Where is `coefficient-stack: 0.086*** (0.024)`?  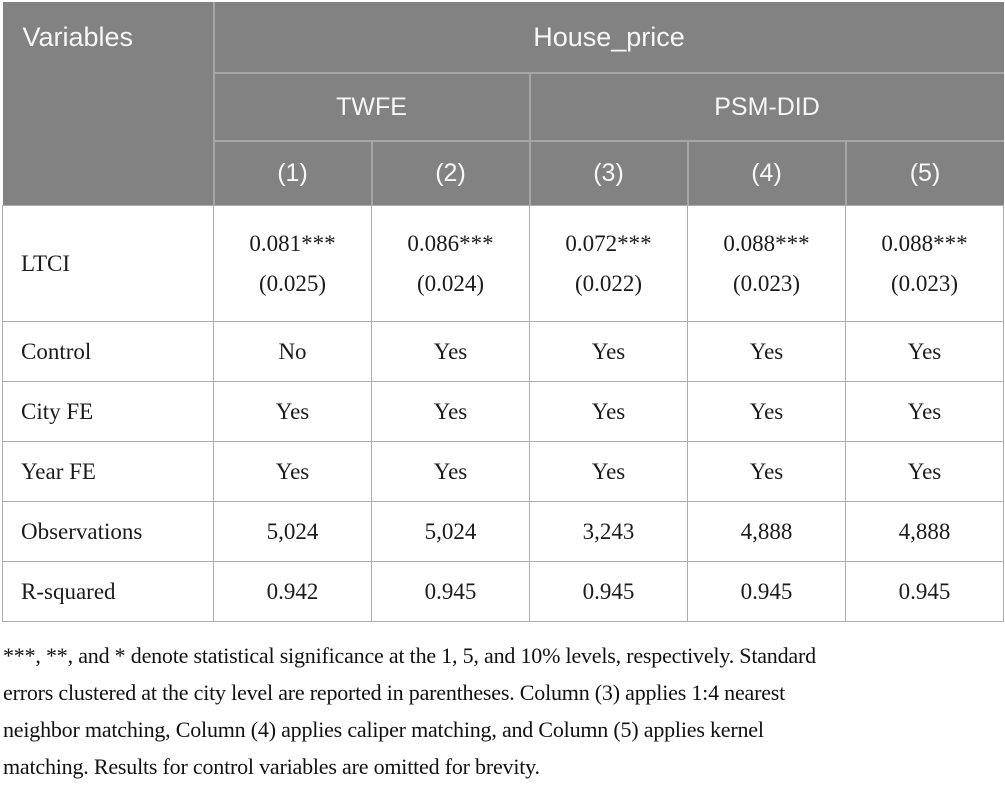
coefficient-stack: 0.086*** (0.024) is located at coordinates (450, 264).